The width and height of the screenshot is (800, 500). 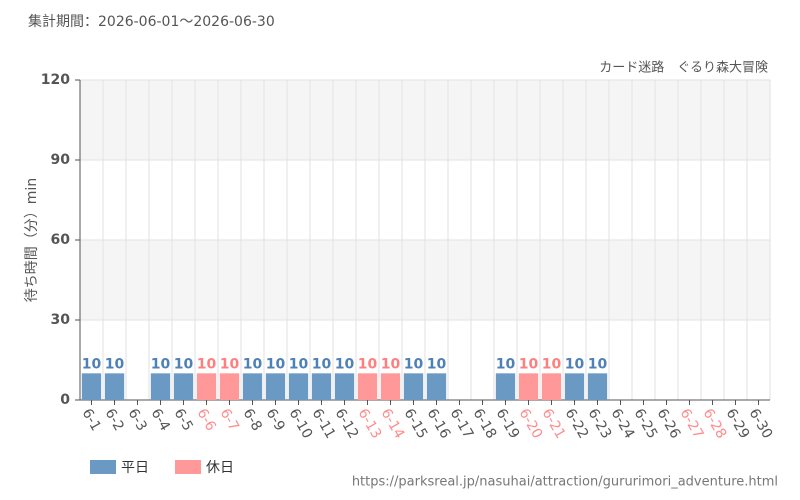 What do you see at coordinates (183, 420) in the screenshot?
I see `x-tick-label: 6-5` at bounding box center [183, 420].